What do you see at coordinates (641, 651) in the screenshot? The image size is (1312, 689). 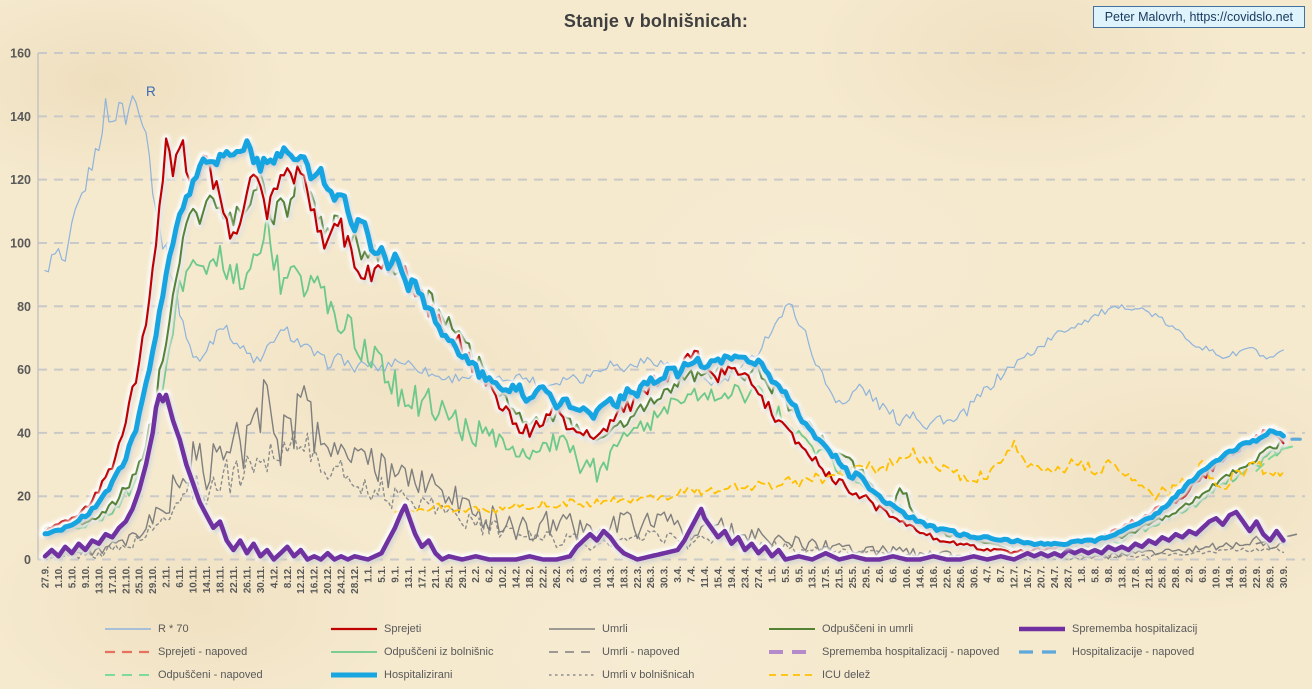 I see `legend-label: Umrli - napoved` at bounding box center [641, 651].